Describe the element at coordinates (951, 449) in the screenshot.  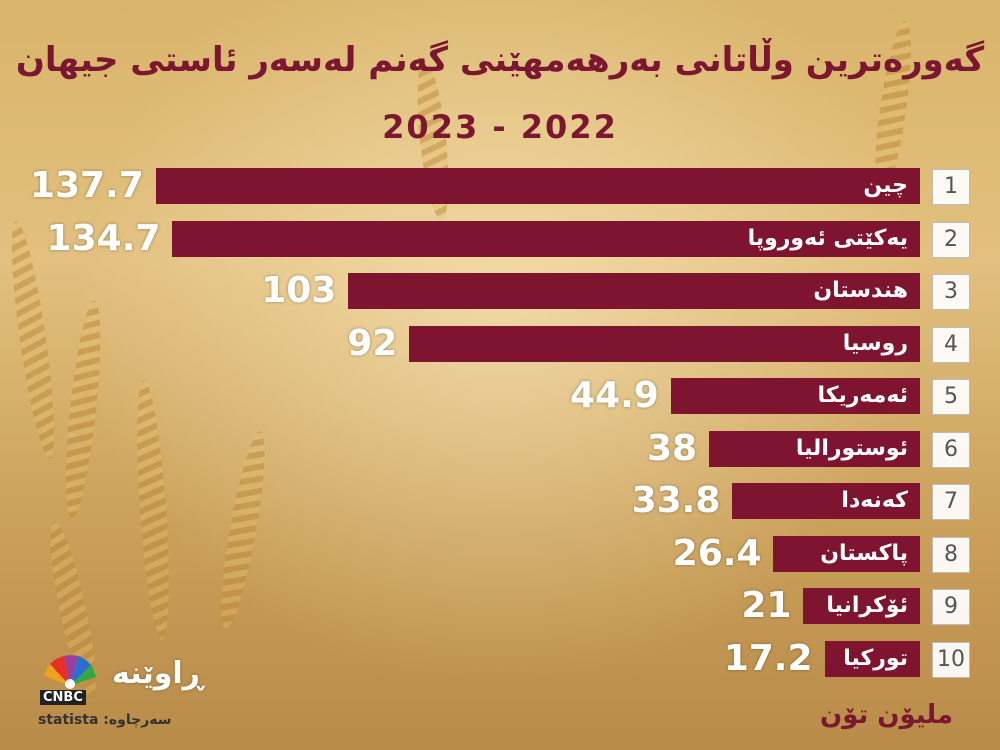
I see `rank-number: 6` at that location.